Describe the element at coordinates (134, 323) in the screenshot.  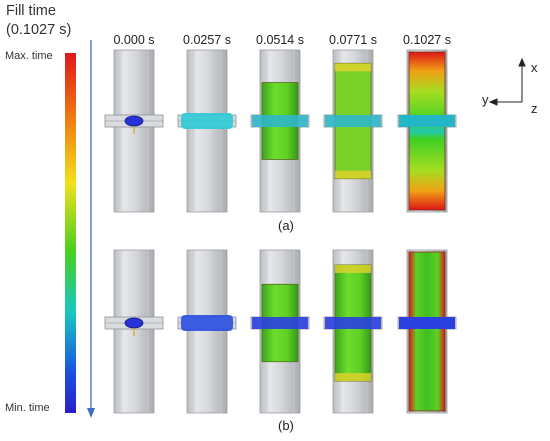
I see `panel-b-1-melt` at that location.